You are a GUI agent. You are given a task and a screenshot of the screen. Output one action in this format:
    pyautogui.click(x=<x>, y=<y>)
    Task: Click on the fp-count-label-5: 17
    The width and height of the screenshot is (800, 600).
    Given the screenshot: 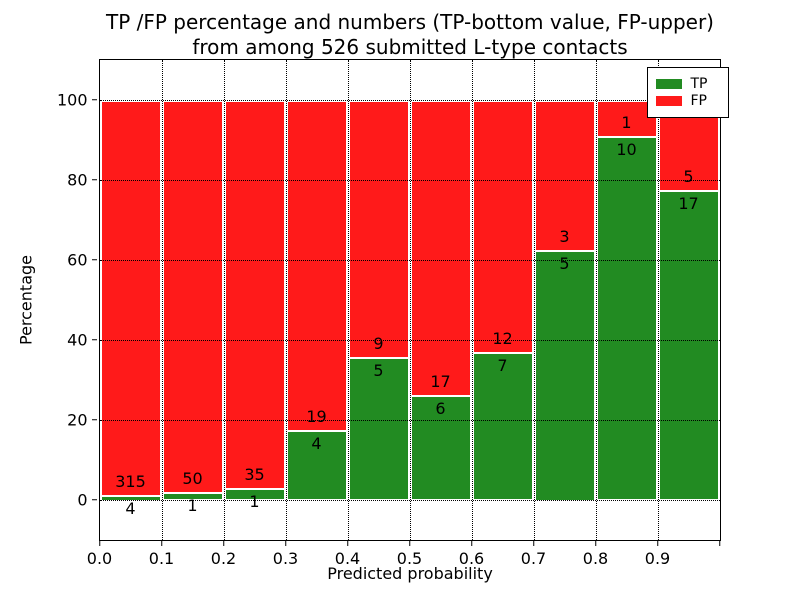 What is the action you would take?
    pyautogui.click(x=440, y=382)
    